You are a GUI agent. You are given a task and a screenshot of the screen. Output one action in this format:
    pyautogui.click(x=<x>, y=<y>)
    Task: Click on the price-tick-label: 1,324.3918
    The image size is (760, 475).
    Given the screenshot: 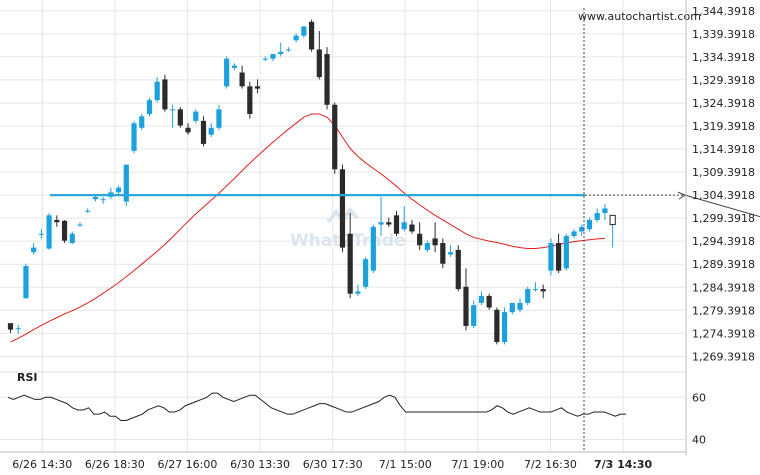 What is the action you would take?
    pyautogui.click(x=723, y=103)
    